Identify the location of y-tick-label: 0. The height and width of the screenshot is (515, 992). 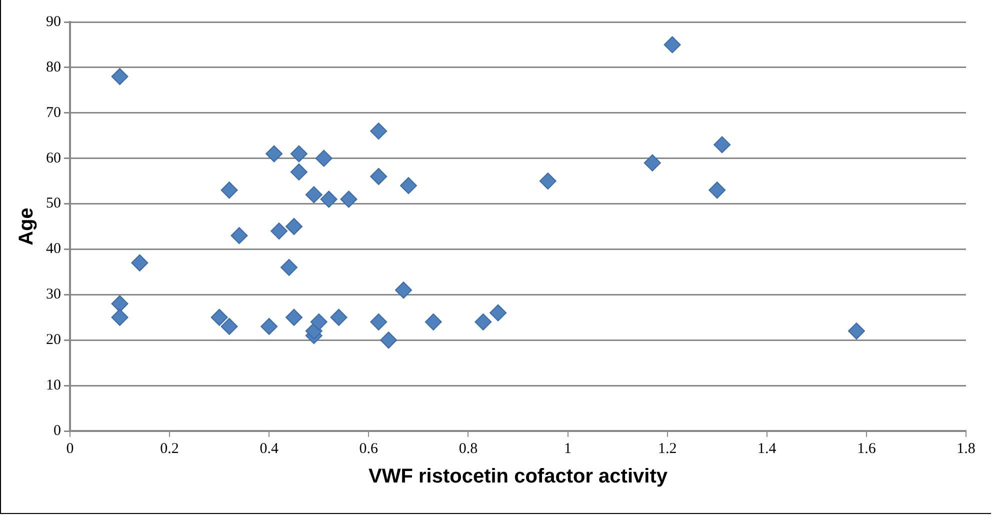
(57, 430).